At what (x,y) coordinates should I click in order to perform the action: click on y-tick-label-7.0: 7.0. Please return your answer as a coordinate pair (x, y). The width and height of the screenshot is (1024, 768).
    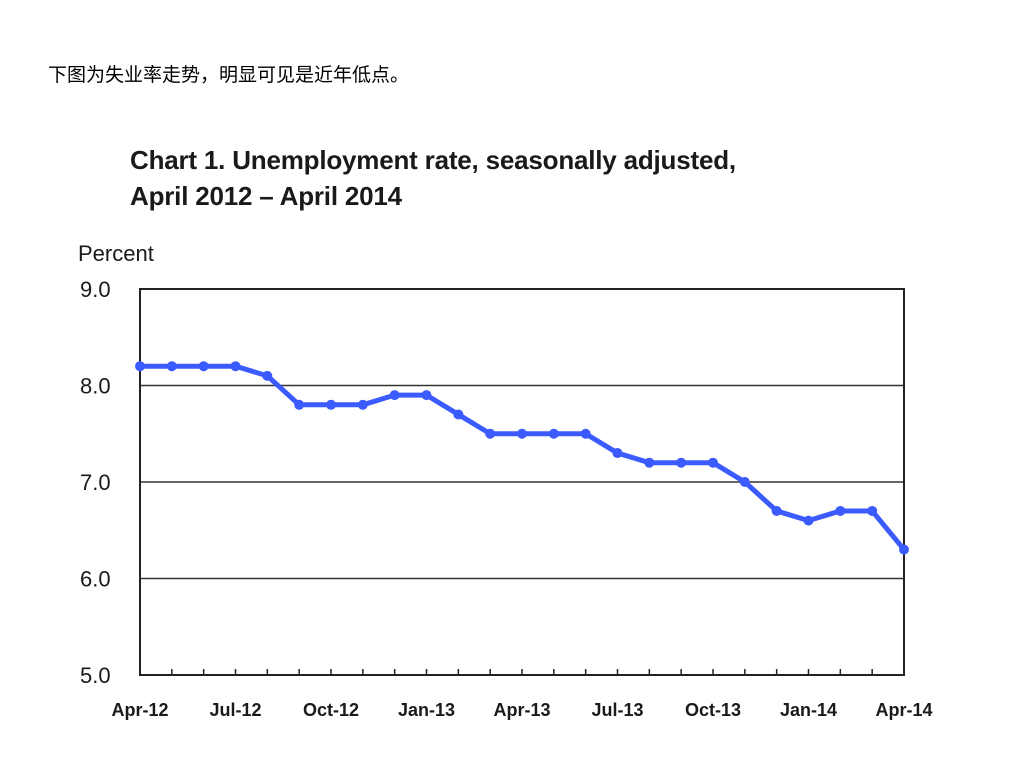
    Looking at the image, I should click on (95, 482).